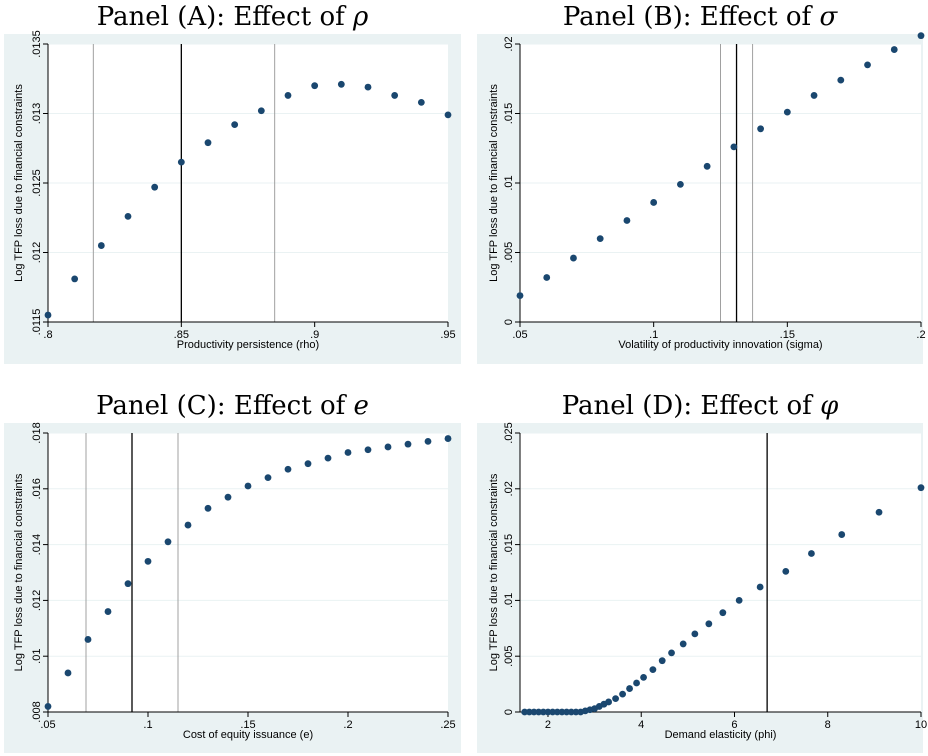 The width and height of the screenshot is (928, 756). What do you see at coordinates (37, 544) in the screenshot?
I see `panel-c-y-tick-label-3: .014` at bounding box center [37, 544].